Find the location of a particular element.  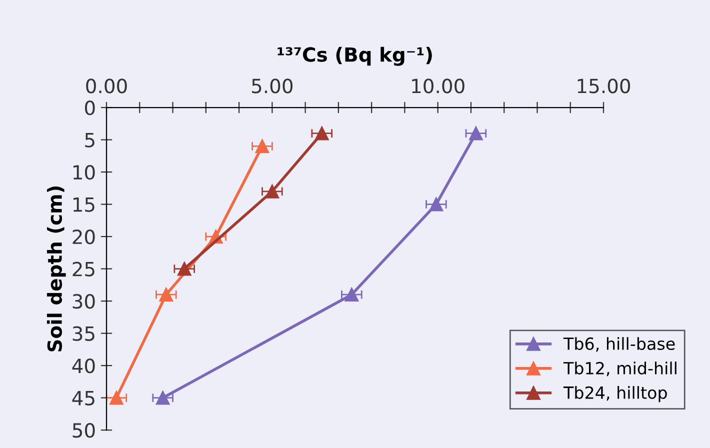

y-tick-label: 25 is located at coordinates (83, 269).